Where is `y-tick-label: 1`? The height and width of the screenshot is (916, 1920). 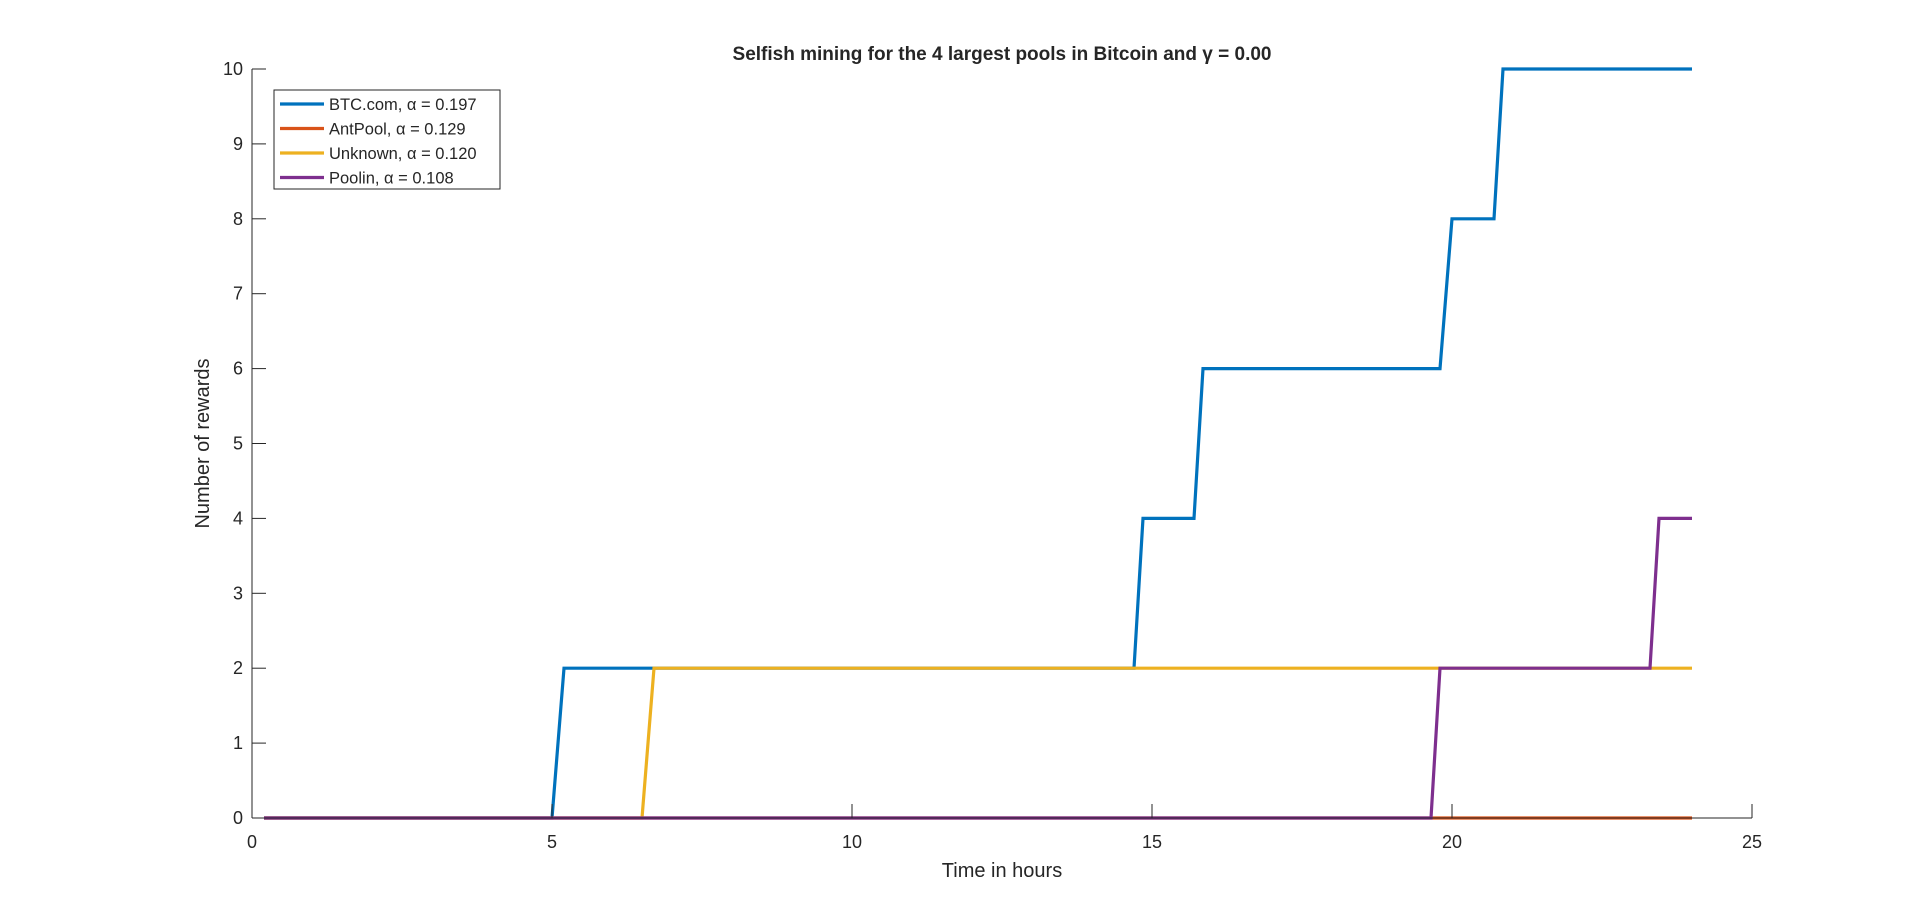
y-tick-label: 1 is located at coordinates (238, 743).